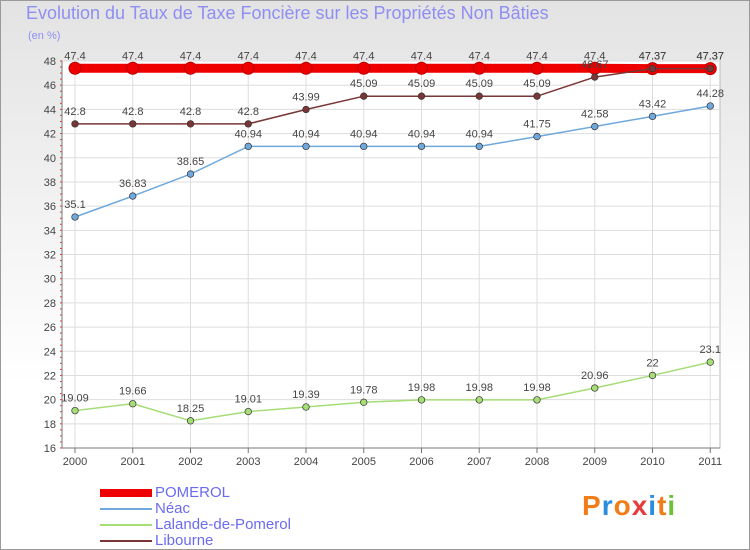 The height and width of the screenshot is (550, 750). I want to click on data-label: 41.75, so click(537, 125).